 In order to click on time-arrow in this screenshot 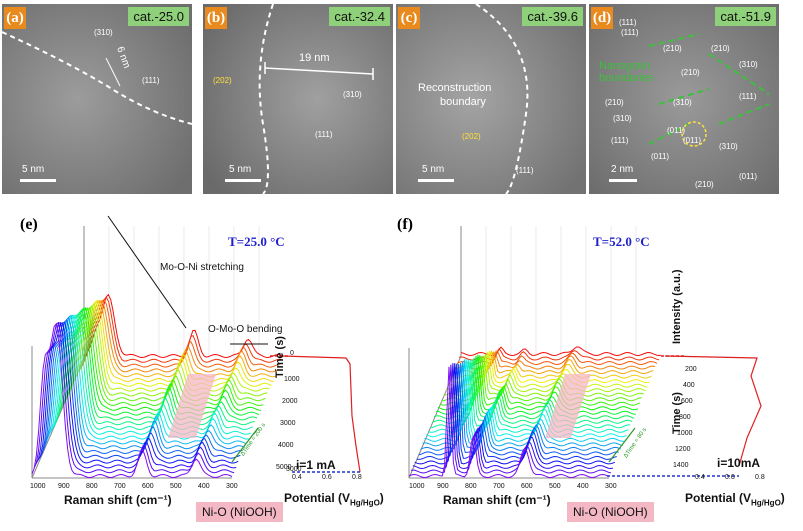, I will do `click(245, 445)`.